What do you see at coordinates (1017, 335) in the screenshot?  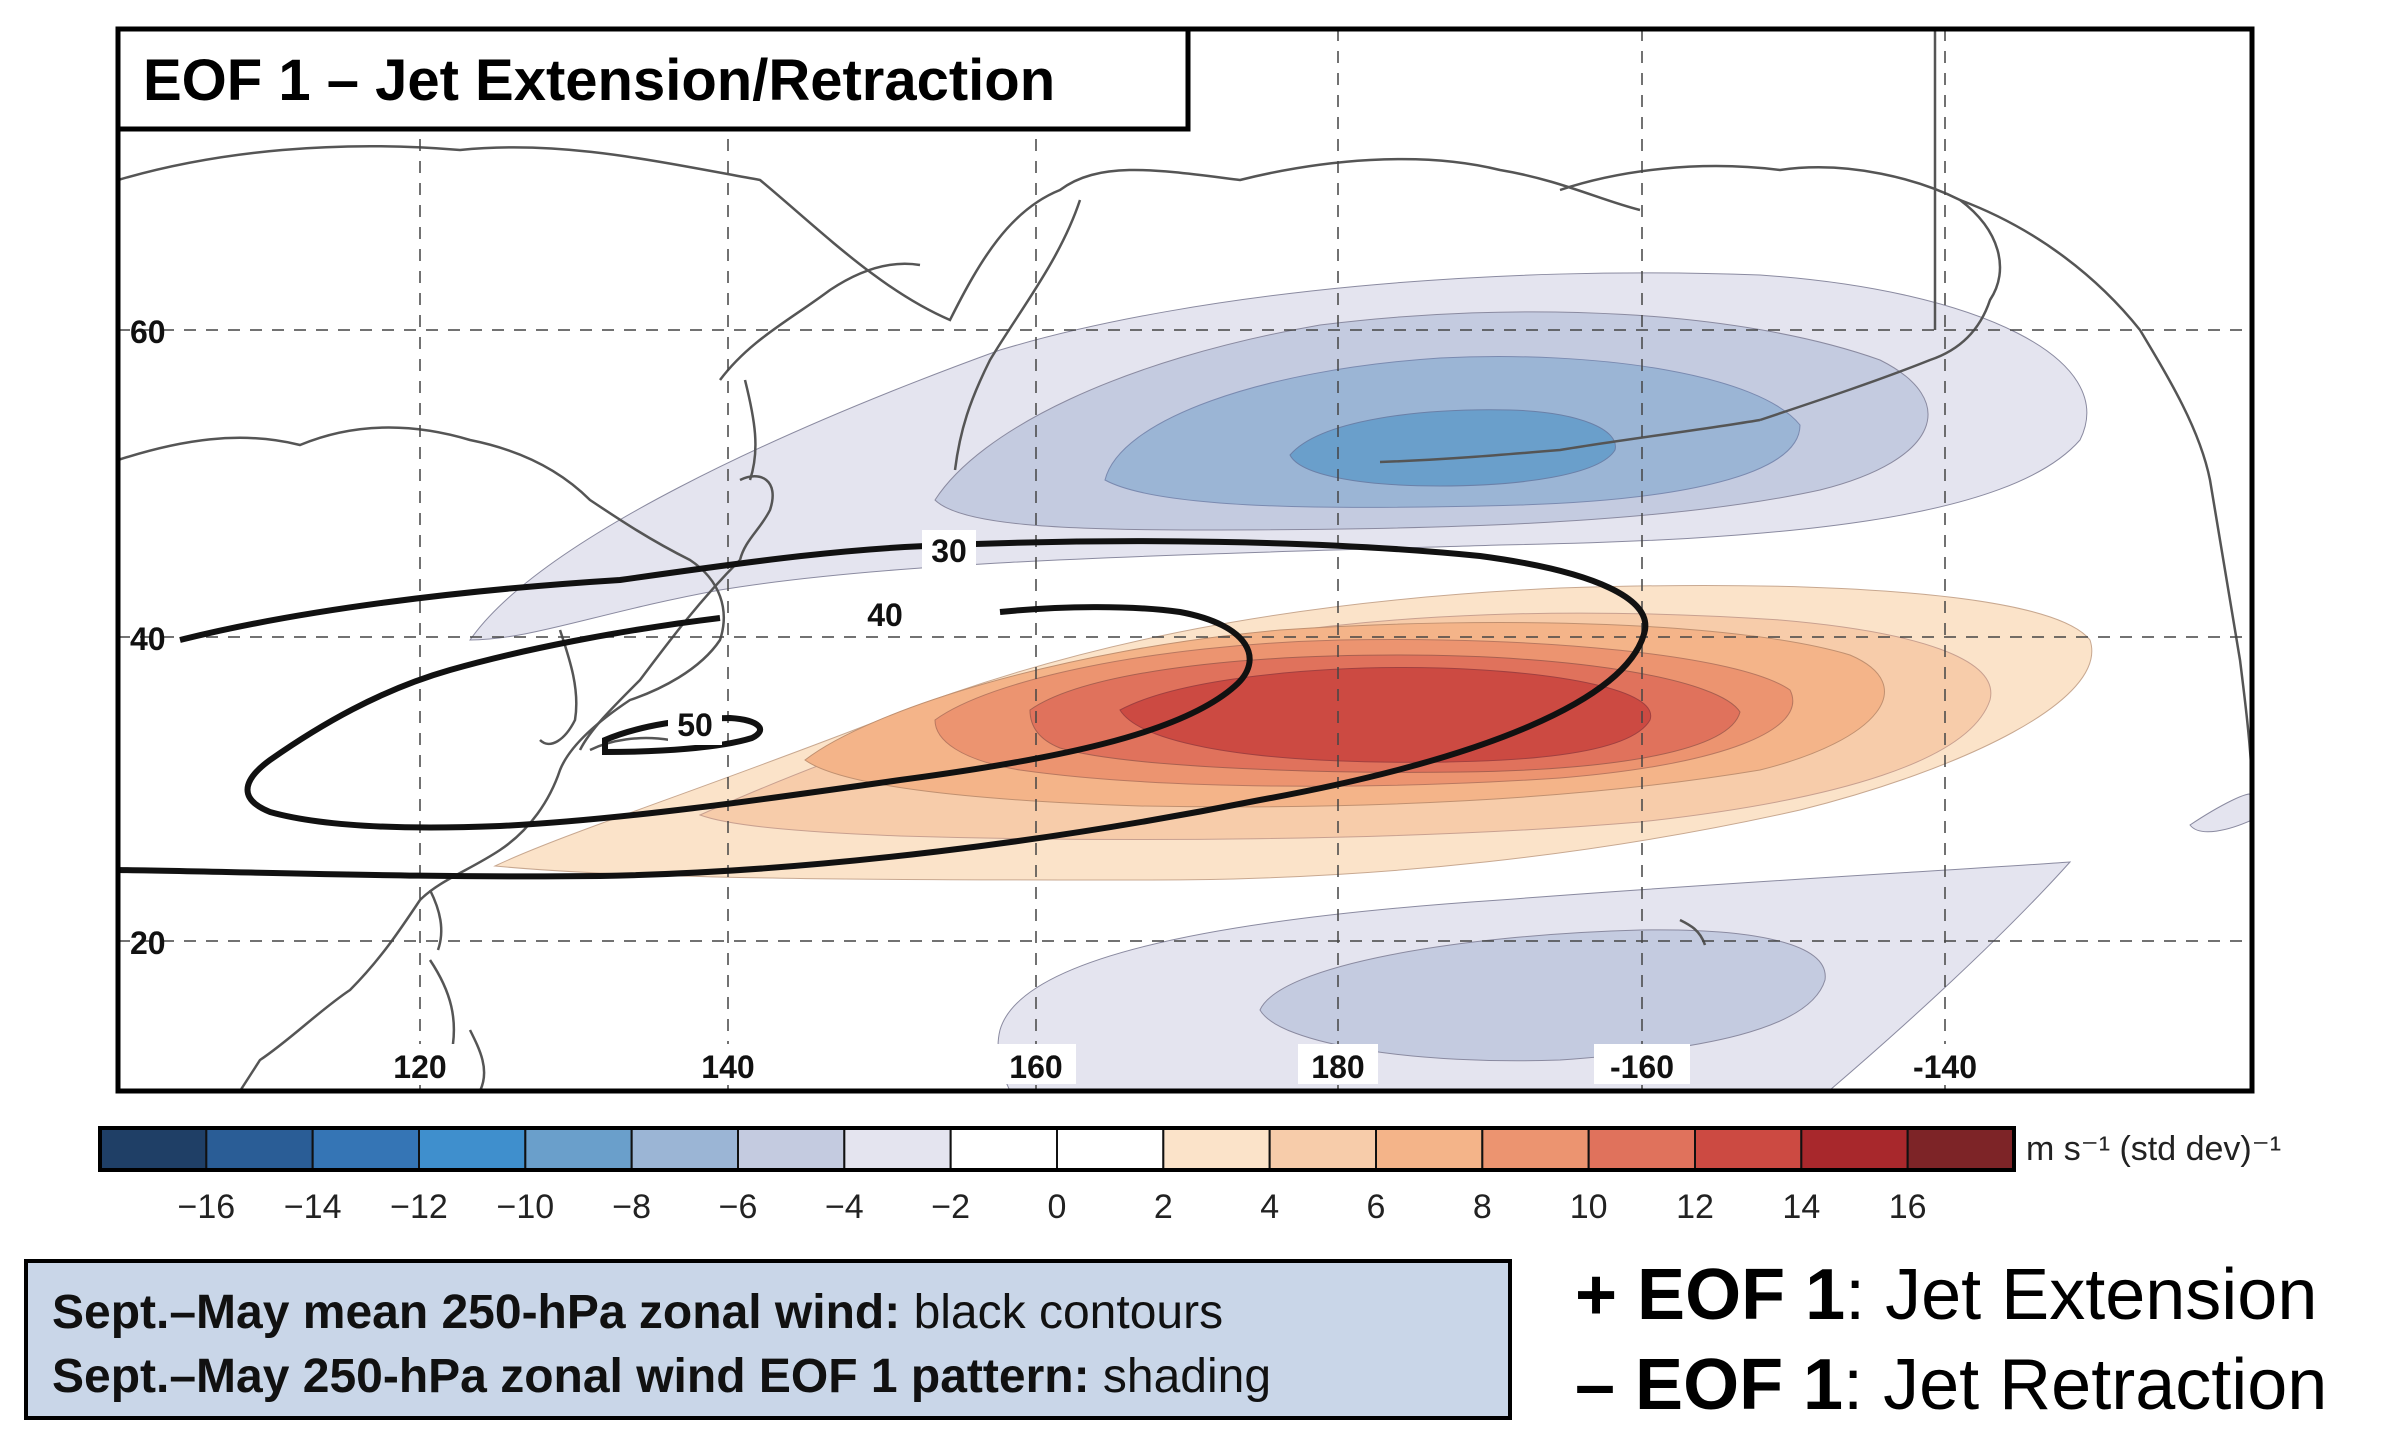 I see `kamchatka` at bounding box center [1017, 335].